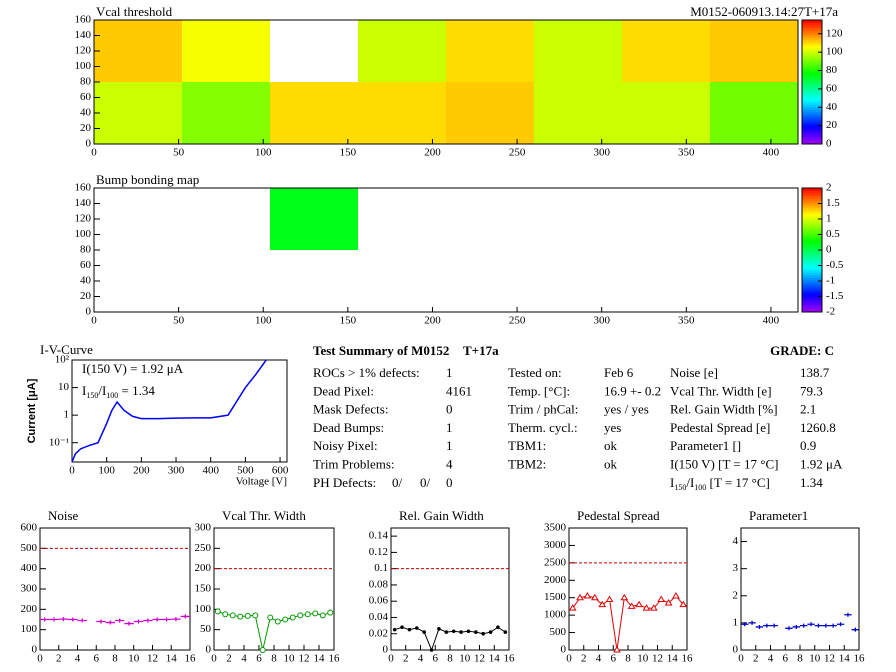  Describe the element at coordinates (802, 350) in the screenshot. I see `grade: GRADE: C` at that location.